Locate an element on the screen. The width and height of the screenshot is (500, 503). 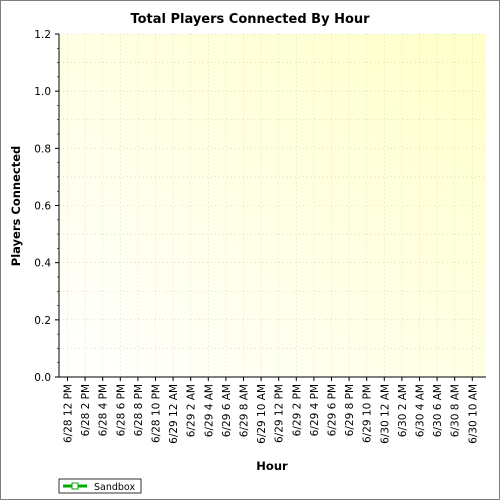
legend-series-label: Sandbox is located at coordinates (114, 487).